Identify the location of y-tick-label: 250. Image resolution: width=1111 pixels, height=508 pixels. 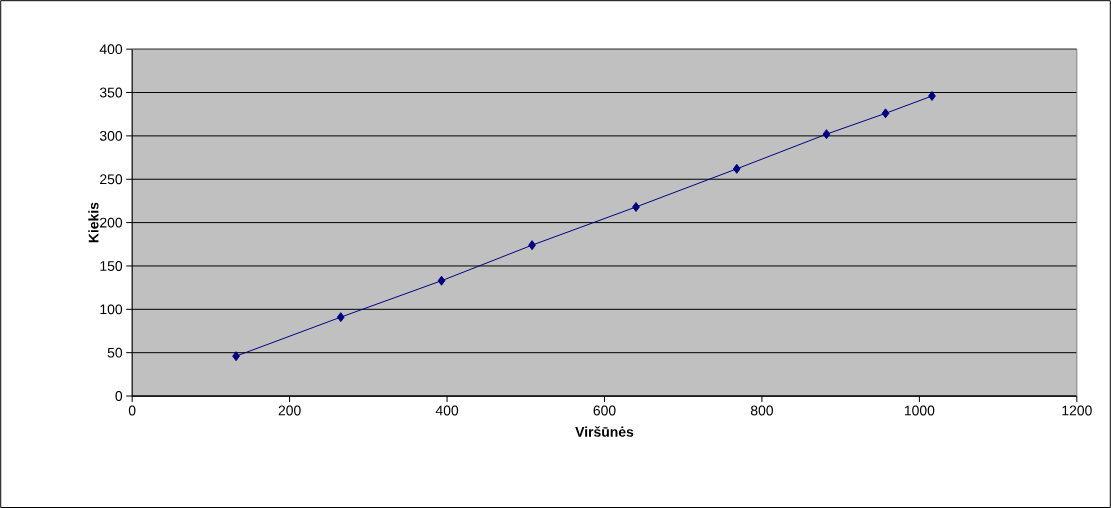
(111, 179).